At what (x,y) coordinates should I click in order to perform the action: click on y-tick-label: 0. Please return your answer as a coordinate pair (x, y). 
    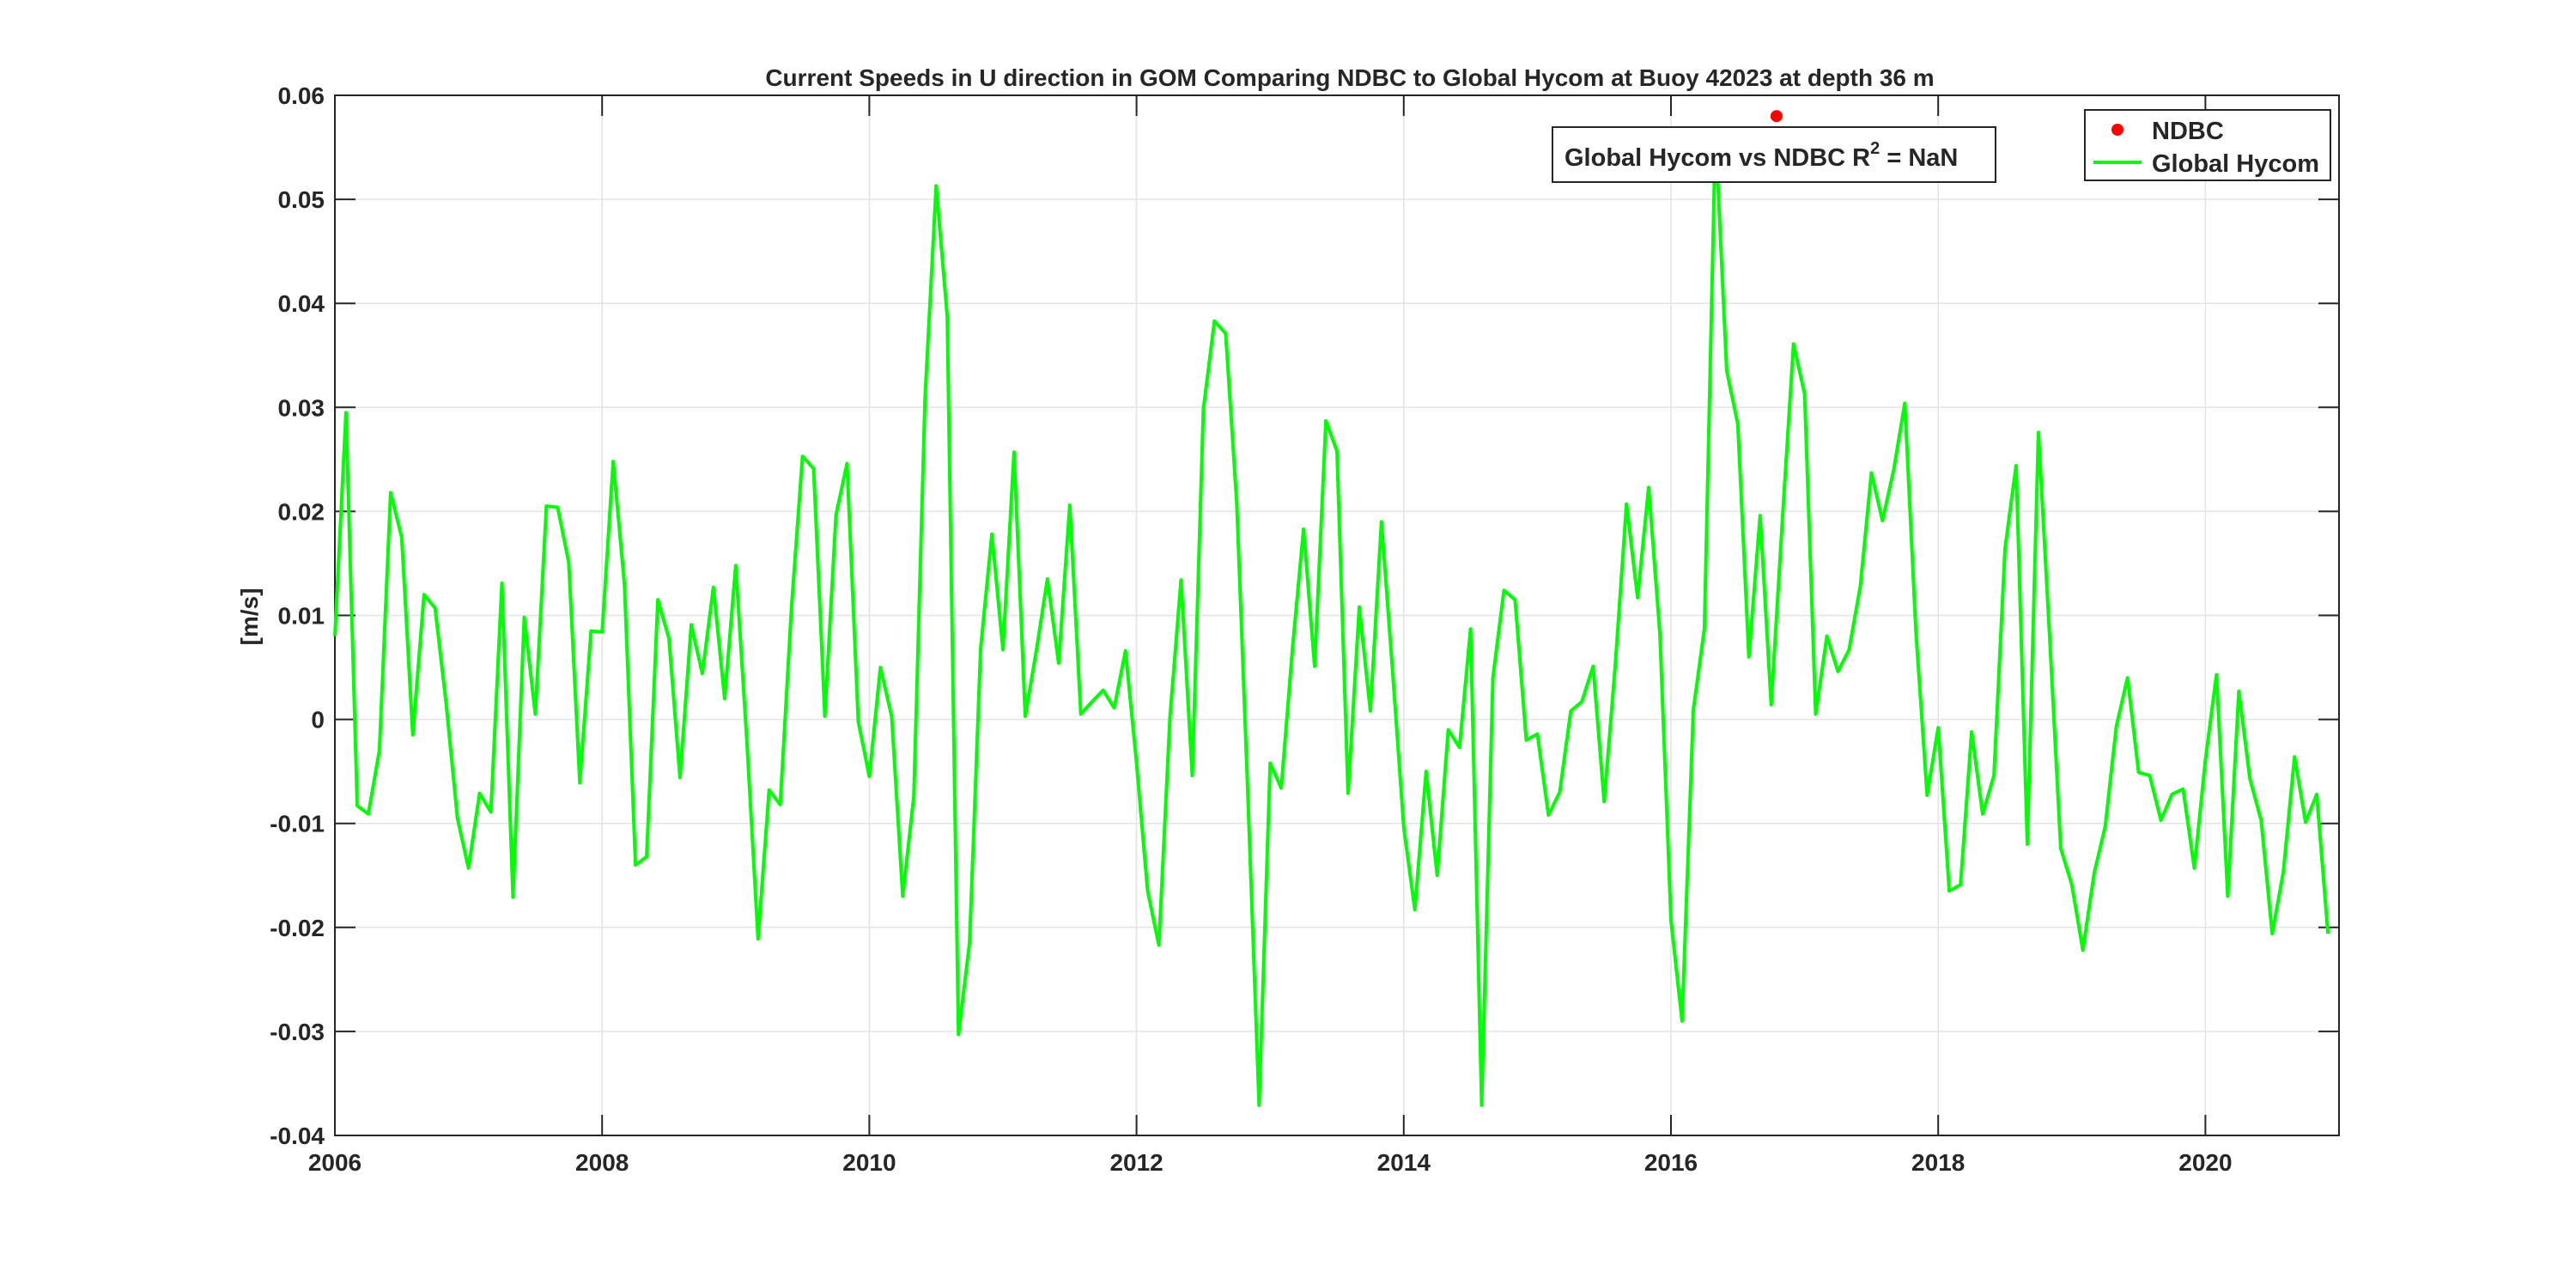
    Looking at the image, I should click on (318, 720).